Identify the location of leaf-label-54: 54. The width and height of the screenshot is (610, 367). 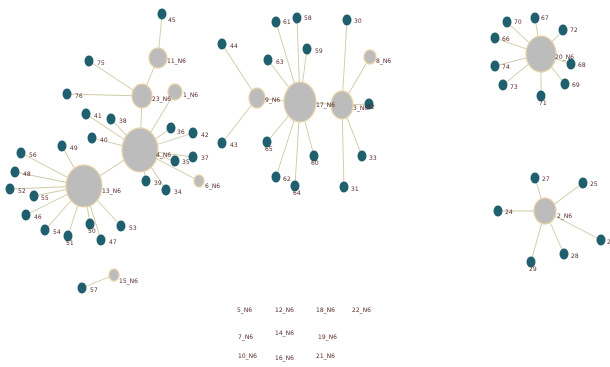
(57, 232).